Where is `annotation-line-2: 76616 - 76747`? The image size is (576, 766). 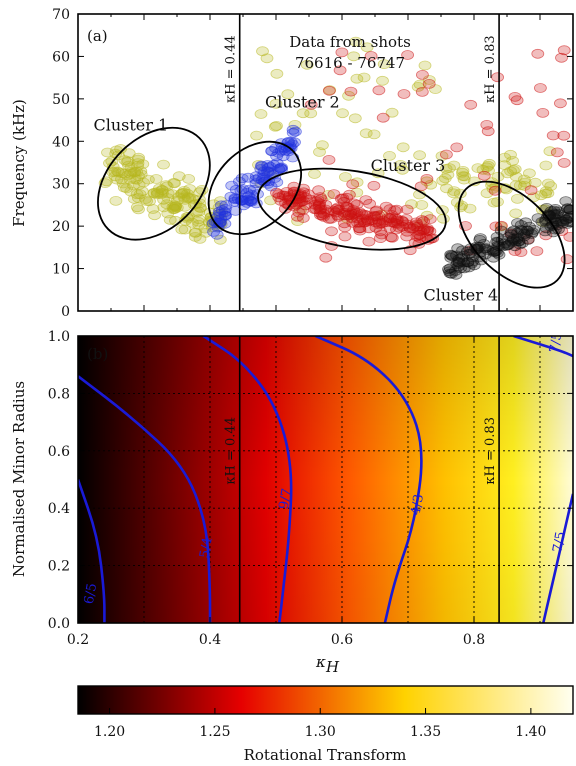 annotation-line-2: 76616 - 76747 is located at coordinates (350, 63).